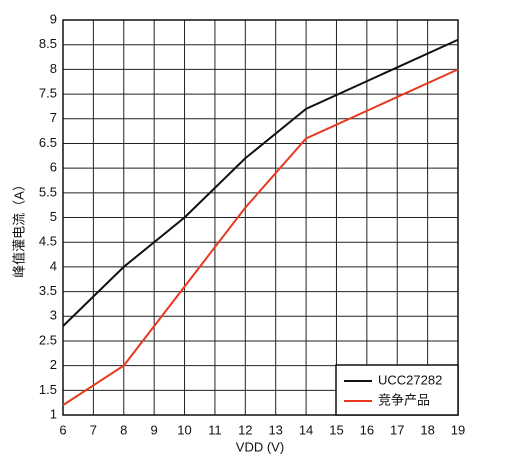 This screenshot has width=524, height=476. Describe the element at coordinates (48, 389) in the screenshot. I see `y-tick-label: 1.5` at that location.